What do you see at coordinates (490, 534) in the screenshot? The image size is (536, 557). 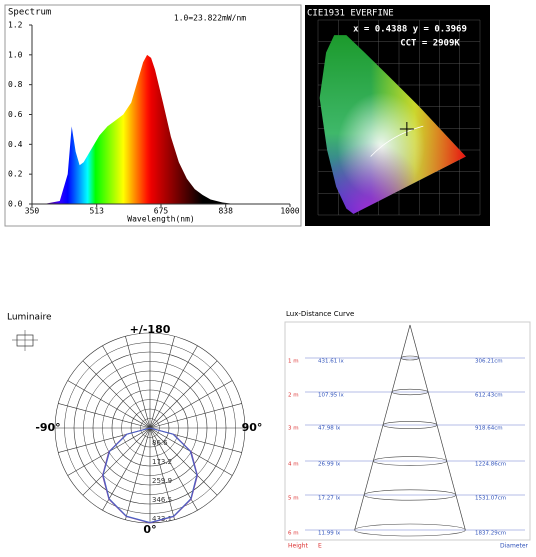 I see `row-text: 1837.29cm` at bounding box center [490, 534].